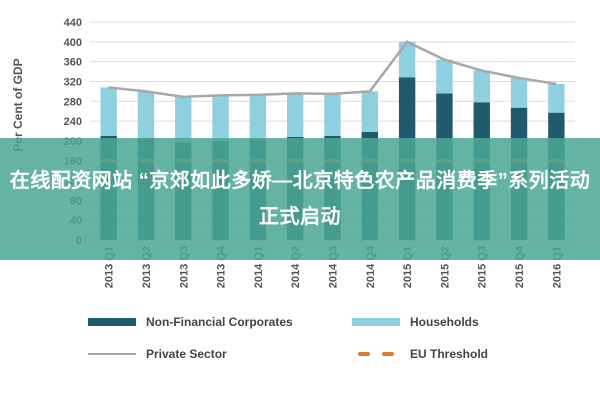  Describe the element at coordinates (449, 354) in the screenshot. I see `legend-label-eu-threshold: EU Threshold` at that location.